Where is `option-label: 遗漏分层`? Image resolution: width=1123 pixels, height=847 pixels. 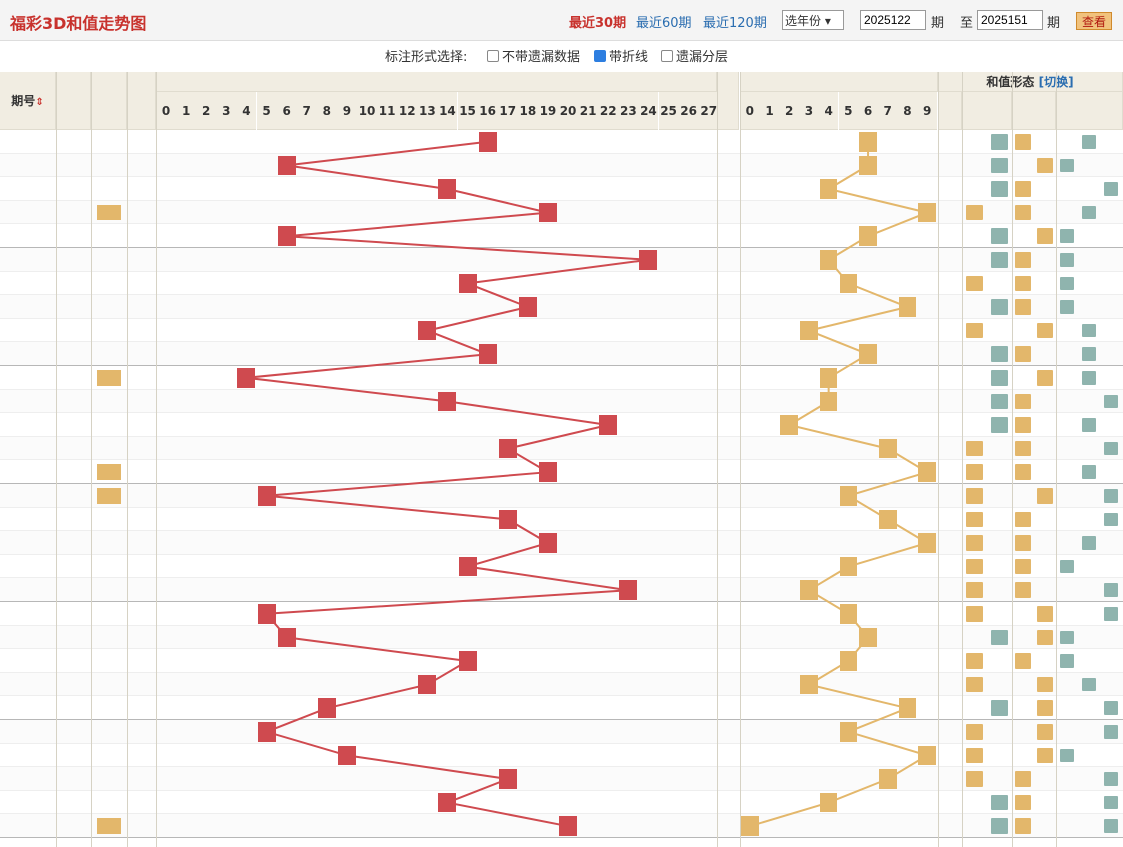
option-label: 遗漏分层 is located at coordinates (702, 57).